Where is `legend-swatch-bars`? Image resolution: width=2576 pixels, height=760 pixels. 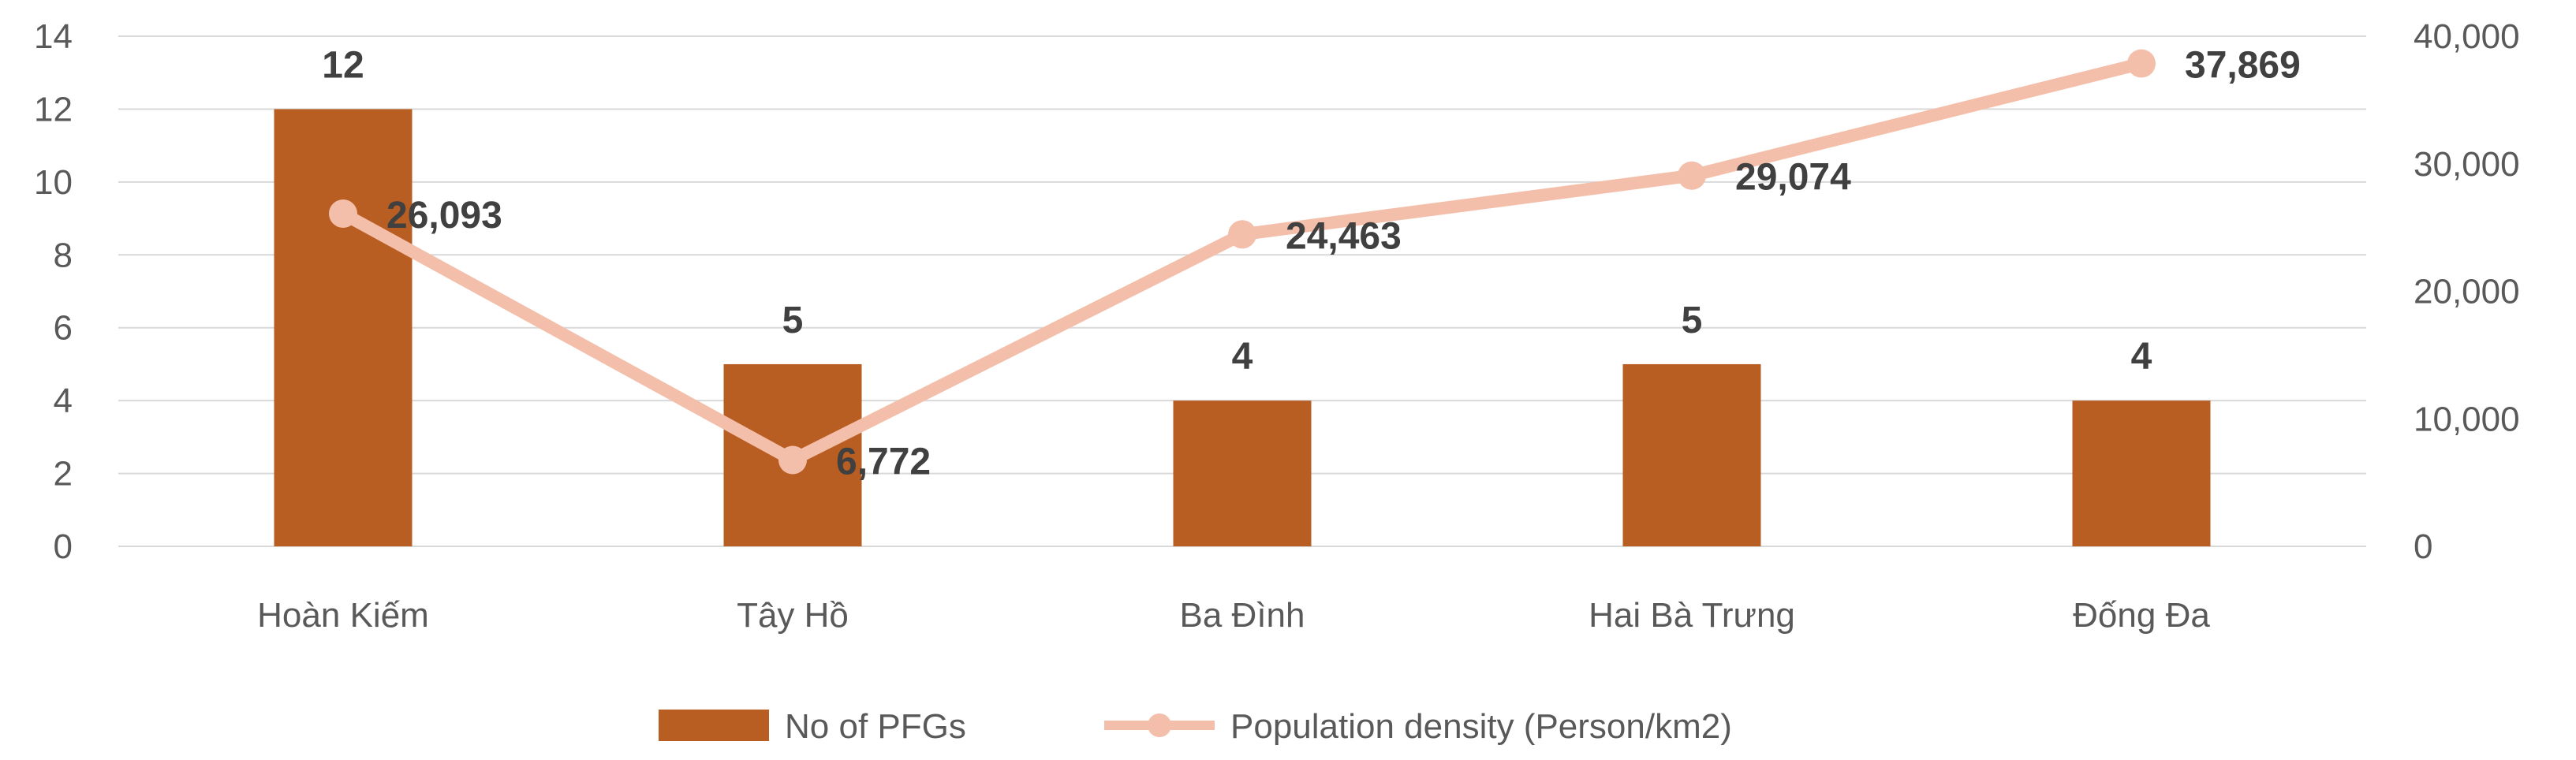 legend-swatch-bars is located at coordinates (714, 725).